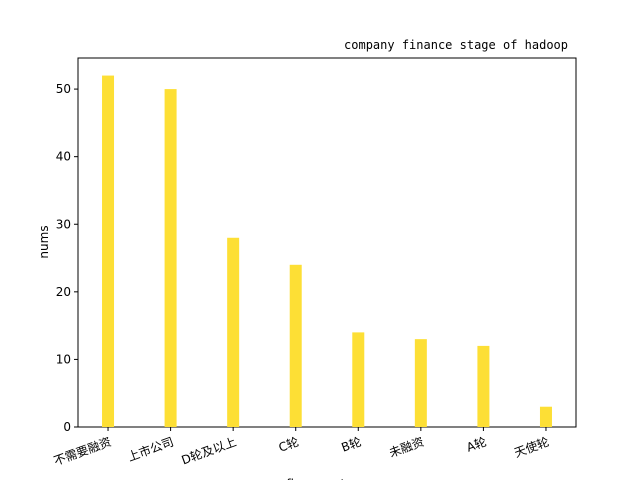 This screenshot has width=640, height=480. Describe the element at coordinates (82, 452) in the screenshot. I see `x-tick-label: 不需要融资` at that location.